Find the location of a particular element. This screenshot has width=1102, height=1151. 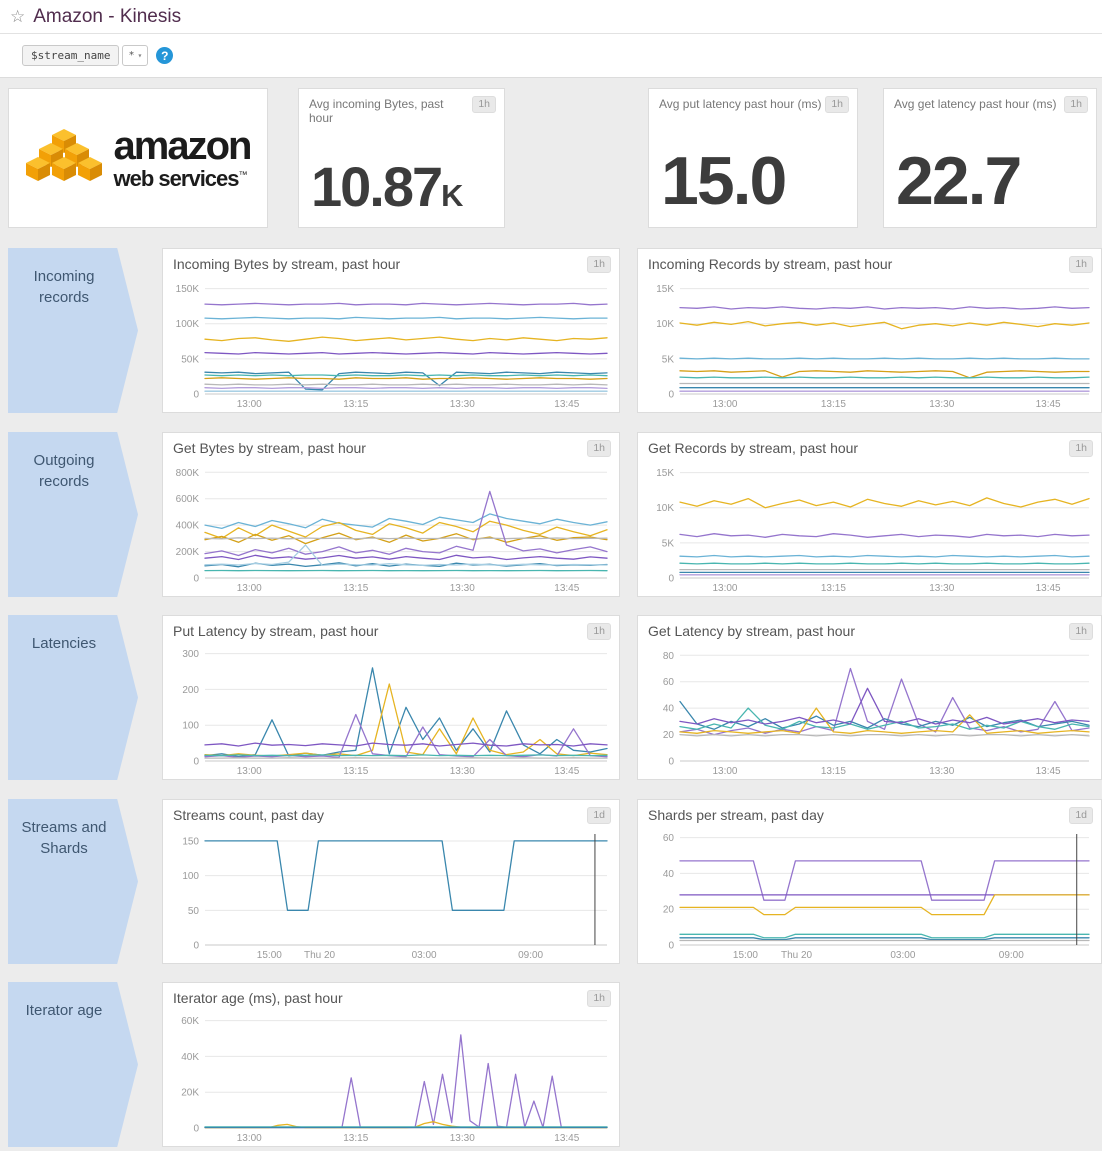

widget-avg-get-latency: Avg get latency past hour (ms) 1h 22.7 is located at coordinates (990, 158).